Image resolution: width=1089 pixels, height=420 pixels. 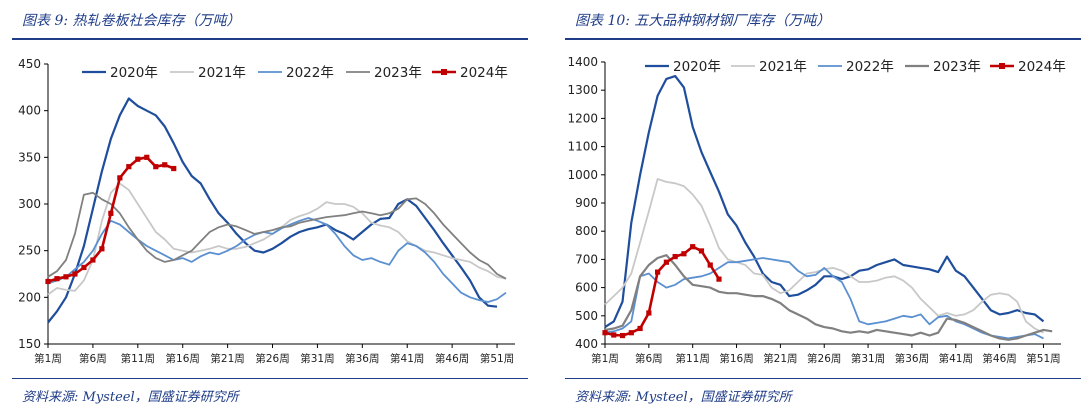 What do you see at coordinates (586, 203) in the screenshot?
I see `y-tick-label: 900` at bounding box center [586, 203].